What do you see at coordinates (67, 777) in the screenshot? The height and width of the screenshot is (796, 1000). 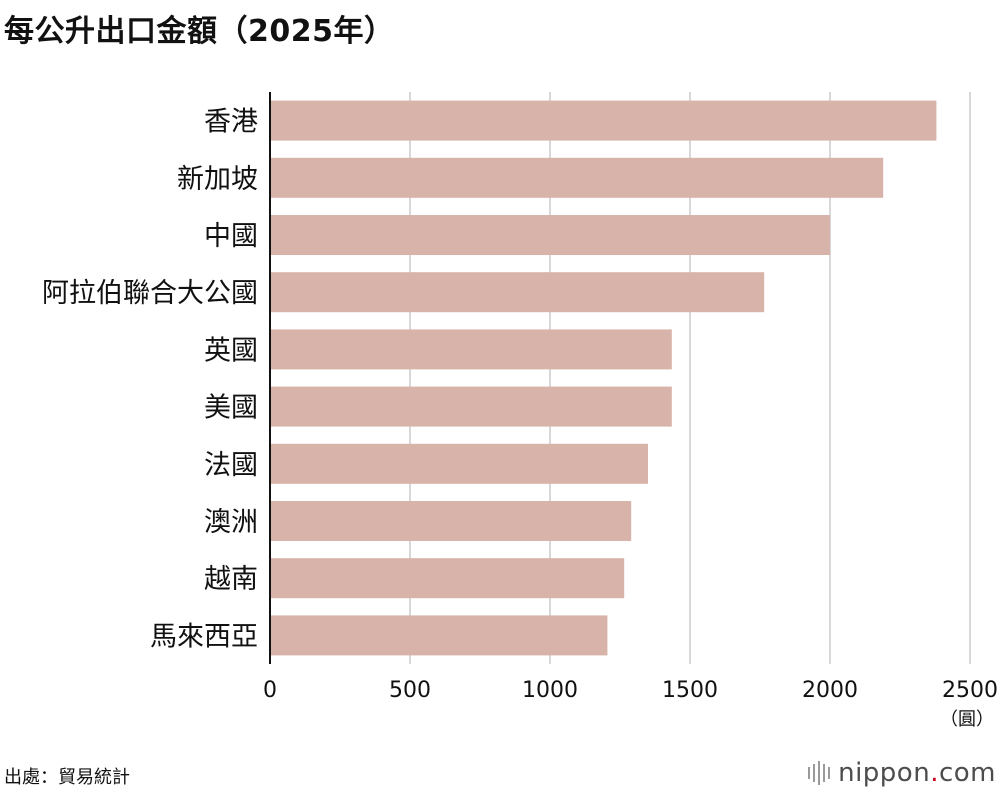 I see `source-note: 出處：貿易統計` at bounding box center [67, 777].